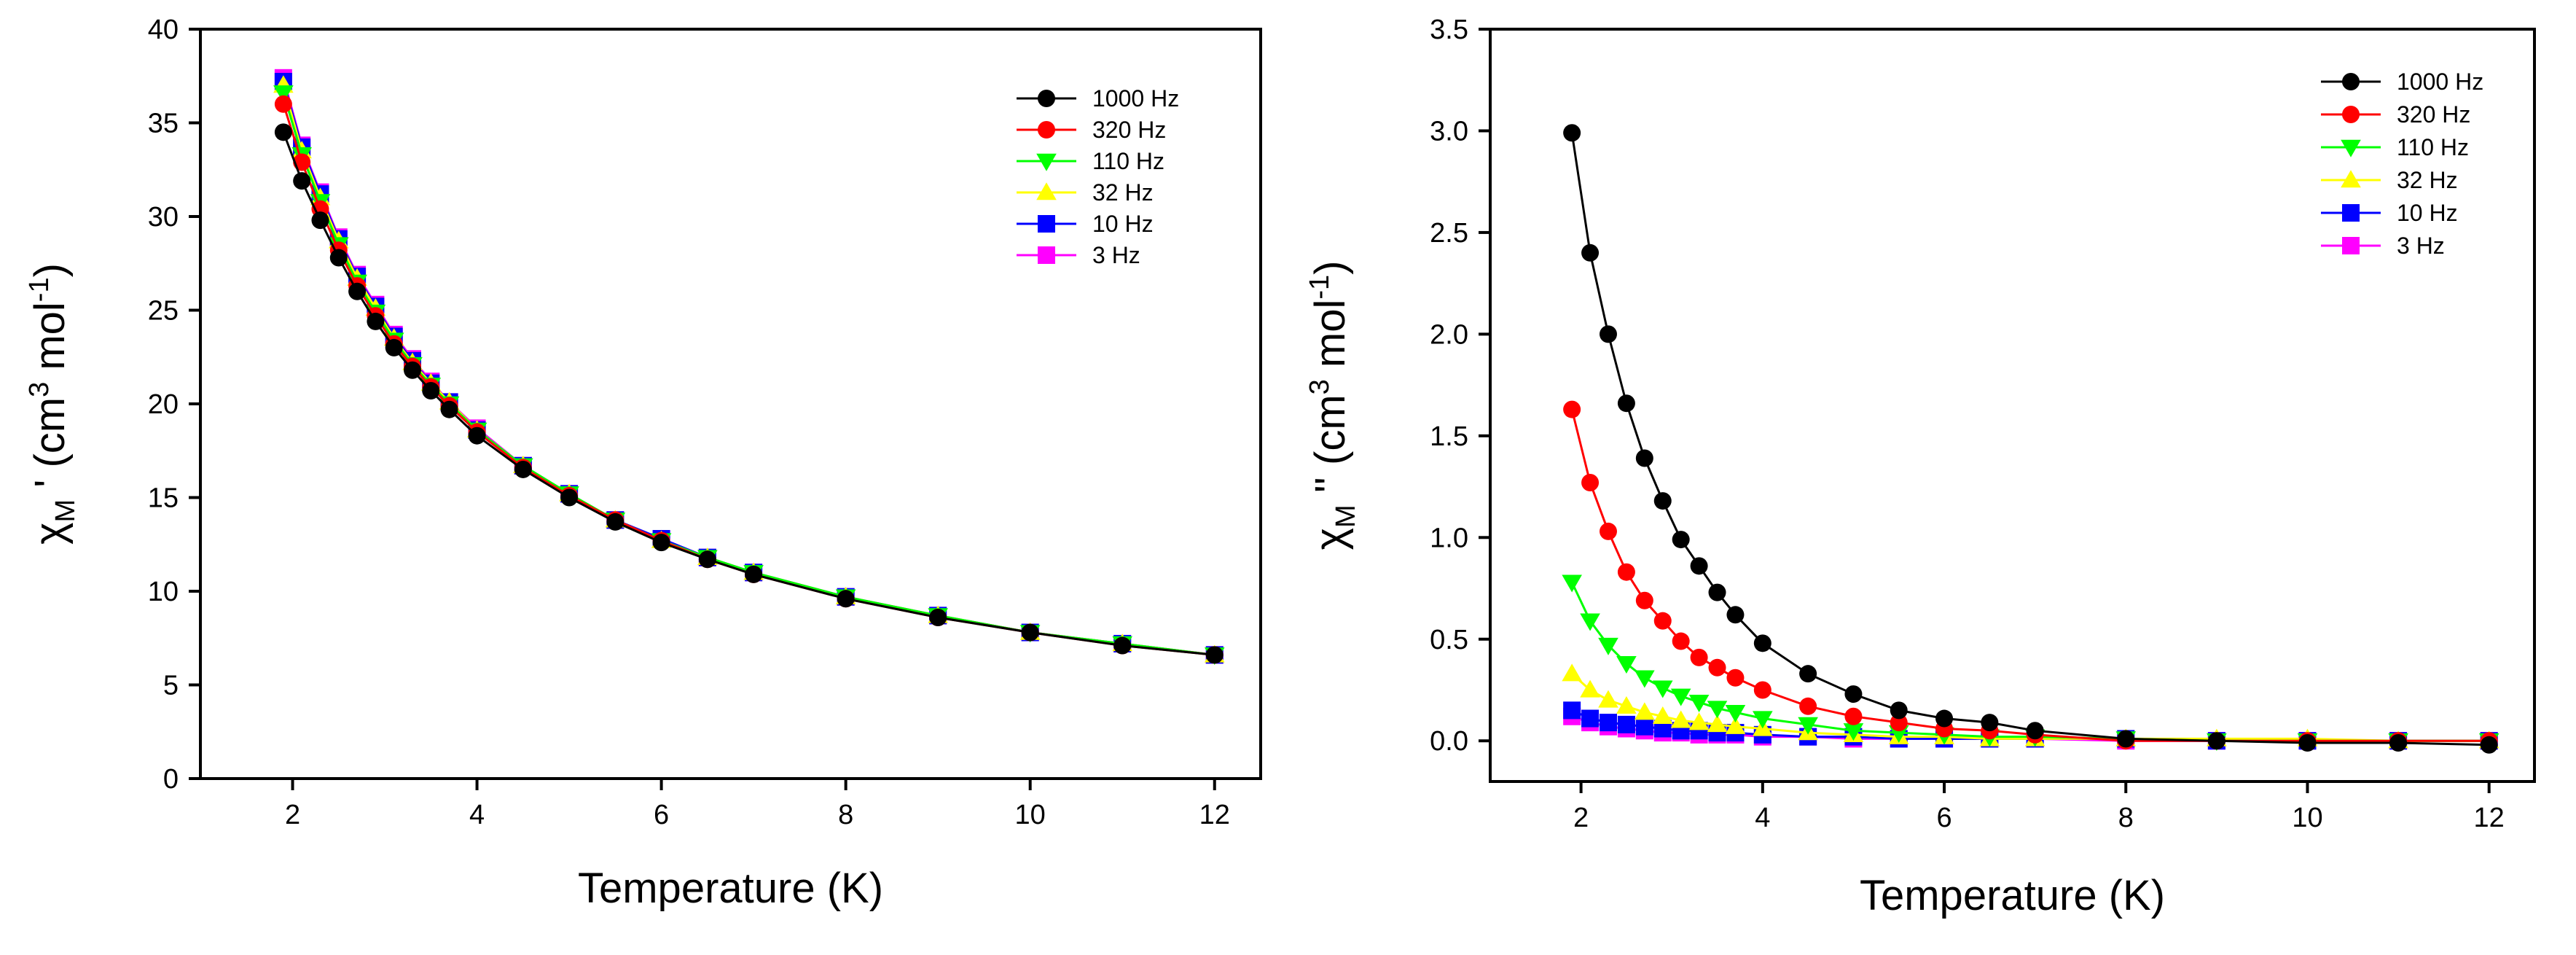 This screenshot has height=955, width=2576. Describe the element at coordinates (730, 889) in the screenshot. I see `x-axis-label-a: Temperature (K)` at that location.